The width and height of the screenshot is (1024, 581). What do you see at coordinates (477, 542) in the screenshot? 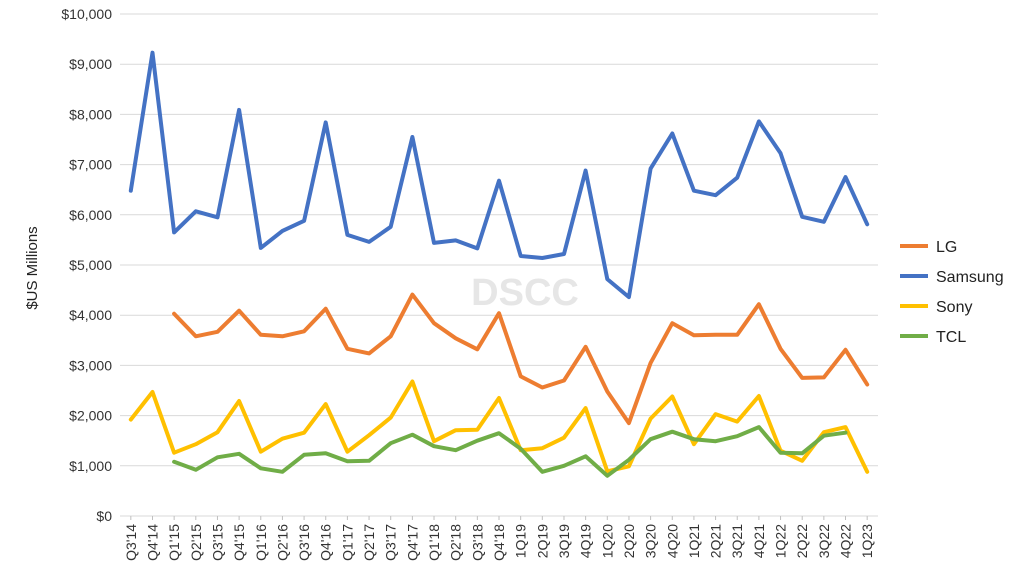
I see `x-tick-label: Q3'18` at bounding box center [477, 542].